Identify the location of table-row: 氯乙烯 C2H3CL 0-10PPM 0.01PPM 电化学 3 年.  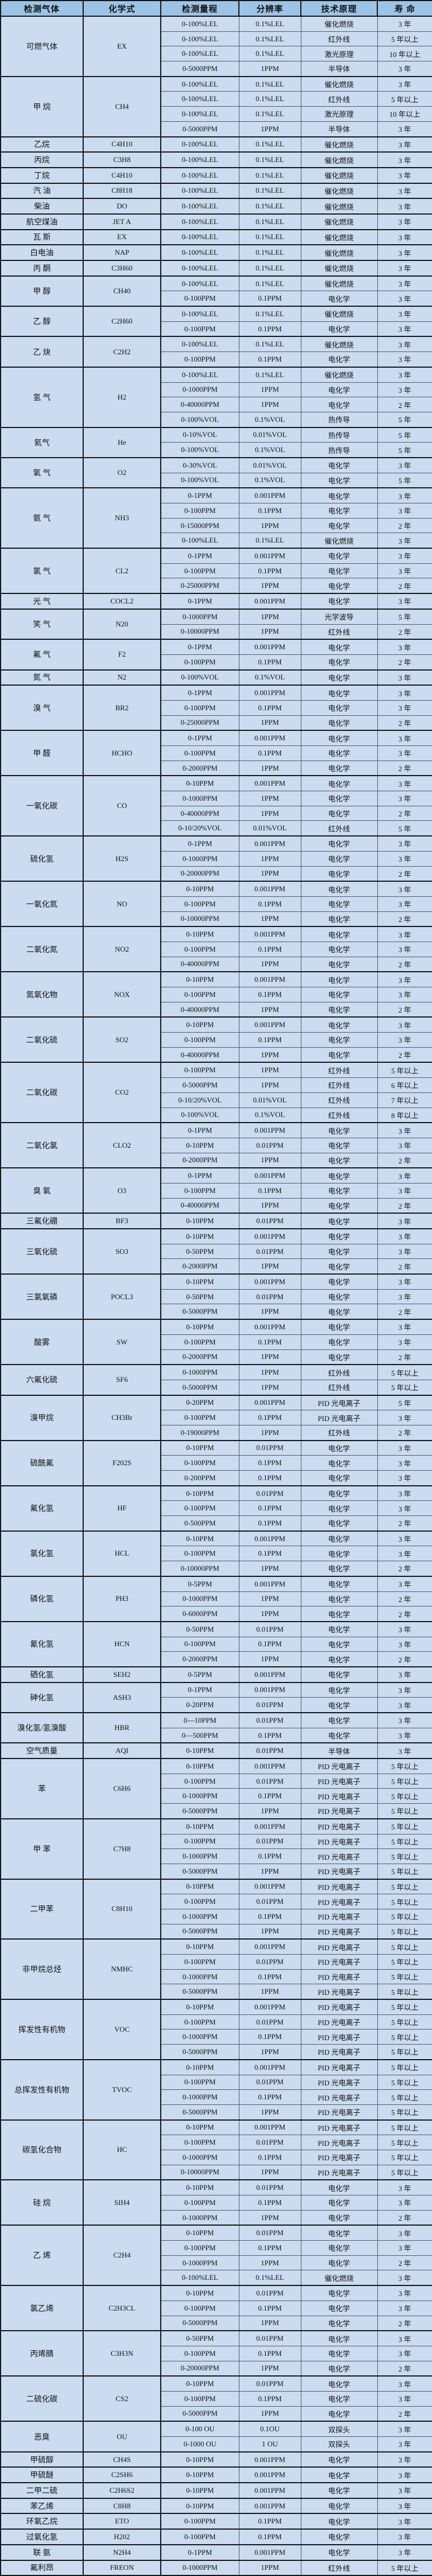
(216, 2308).